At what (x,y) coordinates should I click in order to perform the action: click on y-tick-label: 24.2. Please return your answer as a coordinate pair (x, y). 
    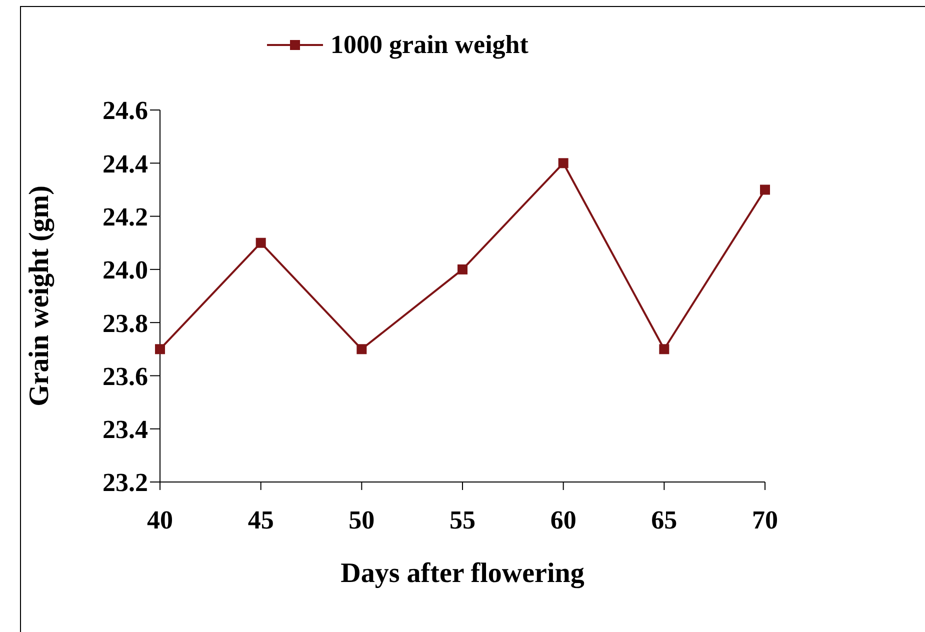
    Looking at the image, I should click on (125, 217).